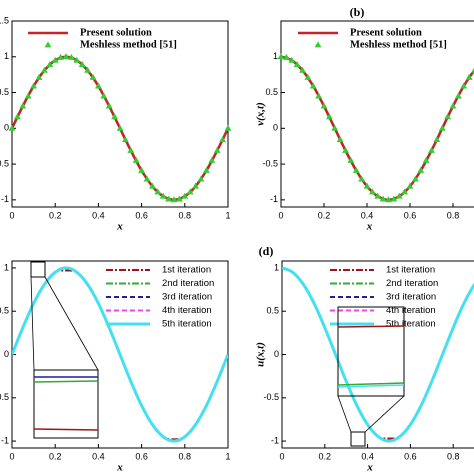  What do you see at coordinates (266, 251) in the screenshot?
I see `panel-label: (d)` at bounding box center [266, 251].